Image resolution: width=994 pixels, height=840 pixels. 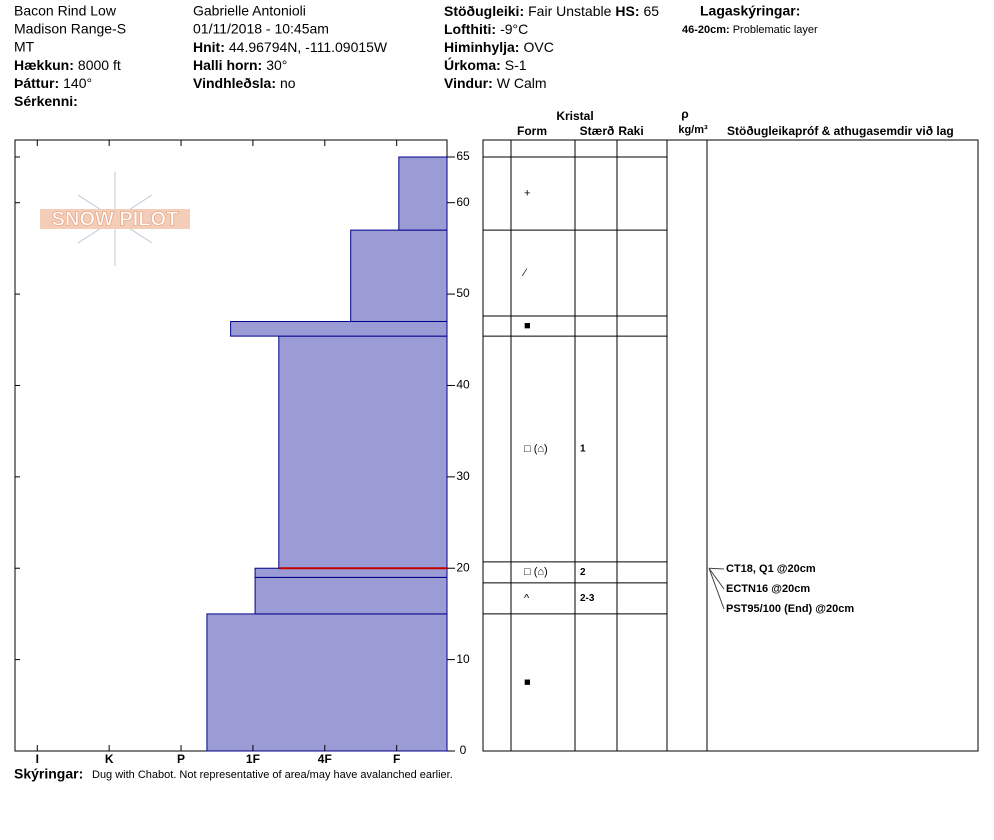 I want to click on y-tick-label: 65, so click(x=463, y=156).